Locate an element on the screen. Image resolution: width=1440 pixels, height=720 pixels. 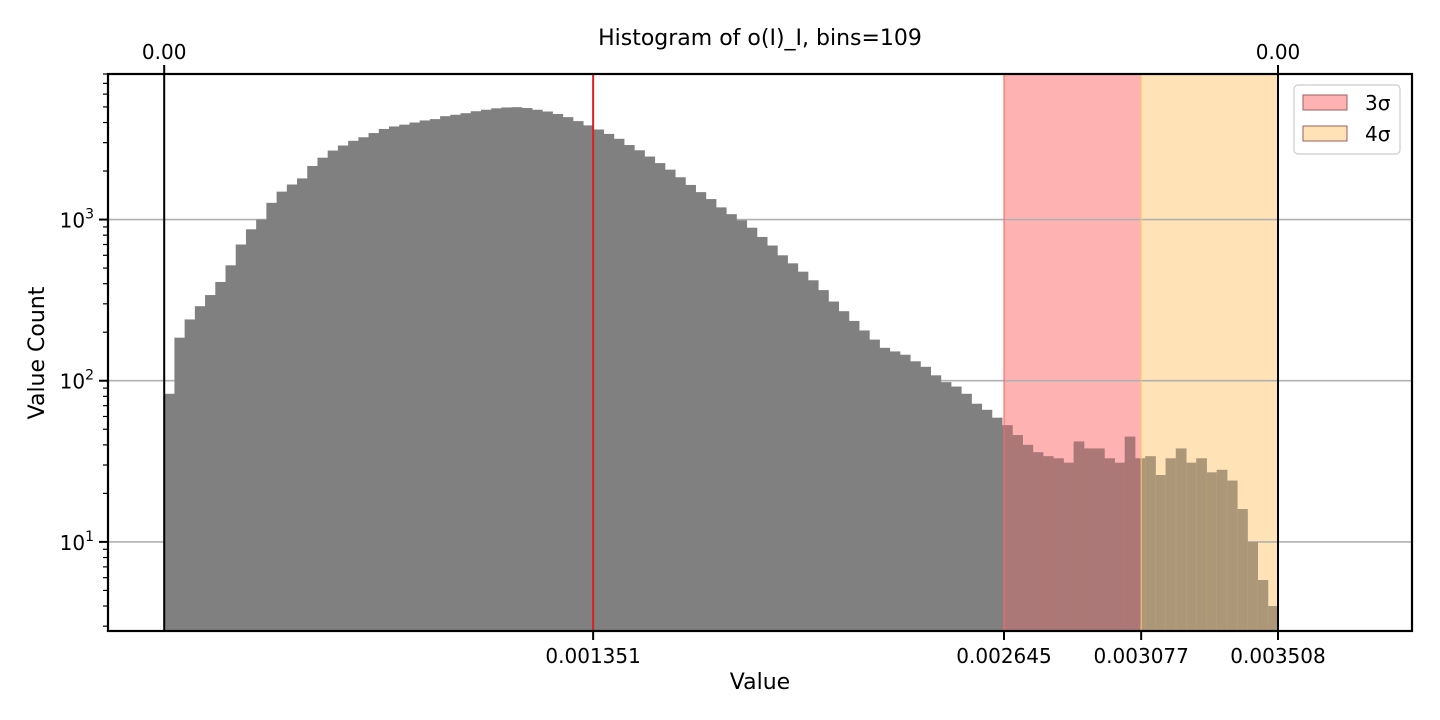
y-tick-label: 10³ is located at coordinates (77, 220).